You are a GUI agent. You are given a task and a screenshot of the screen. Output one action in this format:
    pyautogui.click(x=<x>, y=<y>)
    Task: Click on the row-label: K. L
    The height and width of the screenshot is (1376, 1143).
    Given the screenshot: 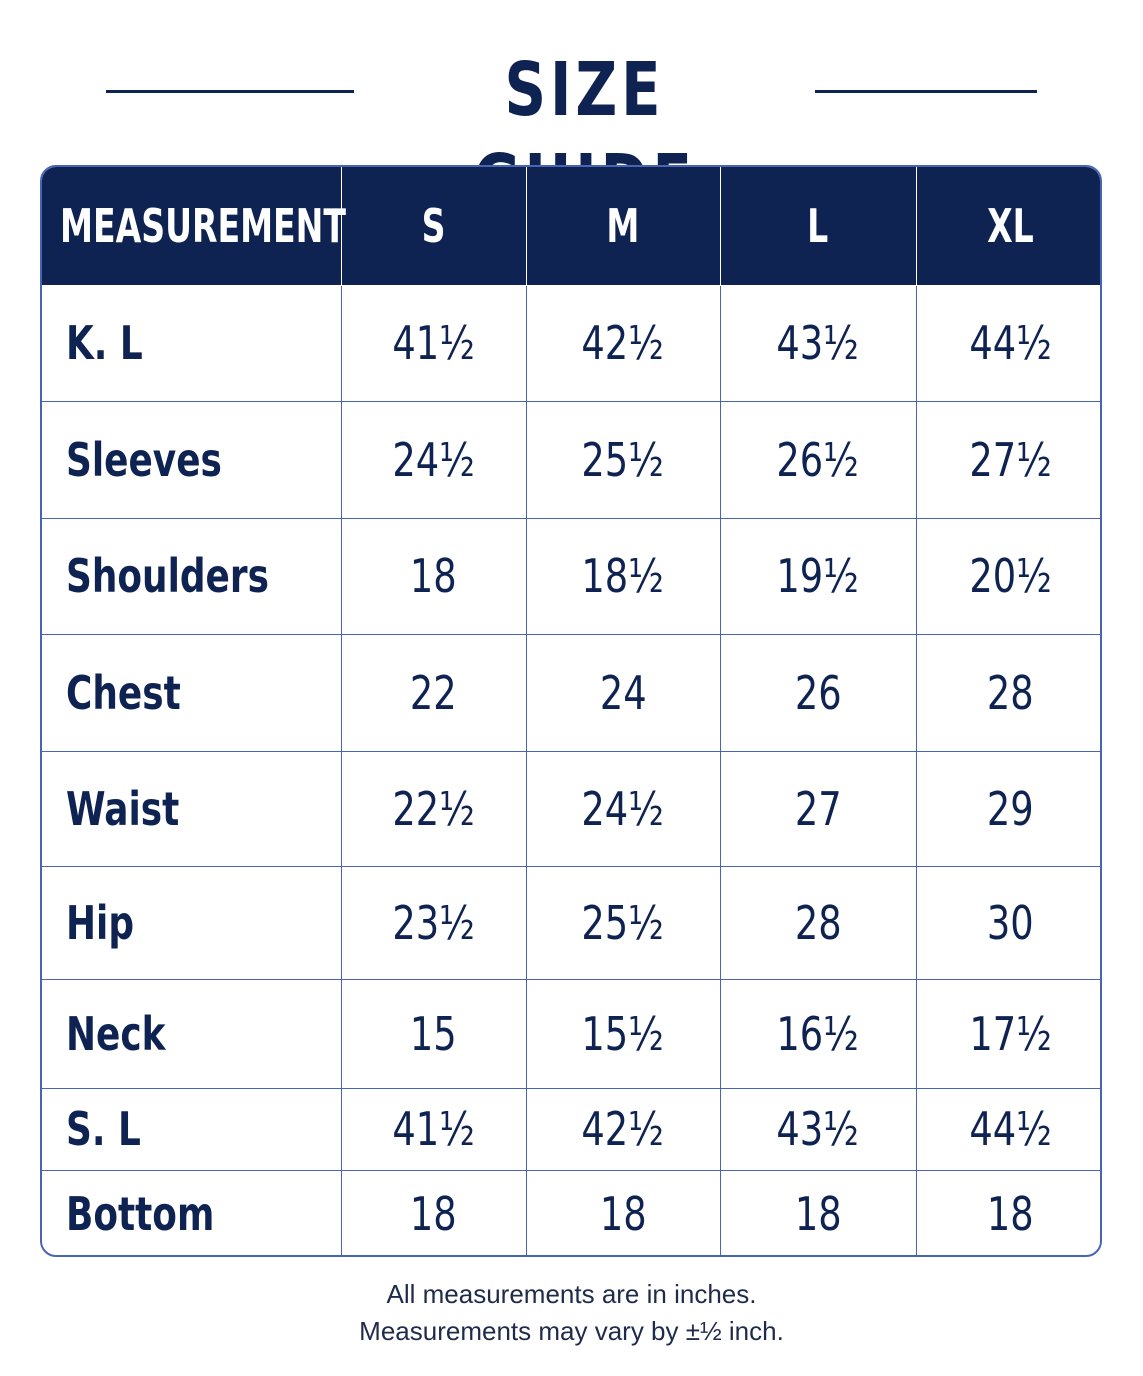 What is the action you would take?
    pyautogui.click(x=192, y=343)
    